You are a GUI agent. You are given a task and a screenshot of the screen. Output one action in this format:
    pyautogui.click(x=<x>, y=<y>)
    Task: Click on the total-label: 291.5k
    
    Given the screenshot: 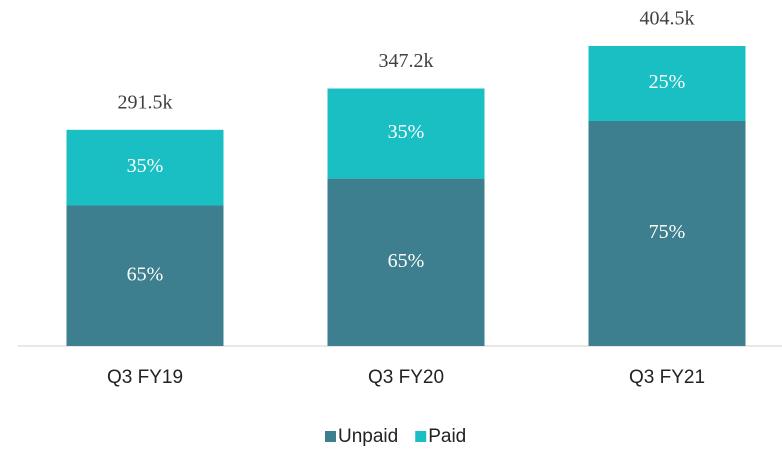 What is the action you would take?
    pyautogui.click(x=145, y=102)
    